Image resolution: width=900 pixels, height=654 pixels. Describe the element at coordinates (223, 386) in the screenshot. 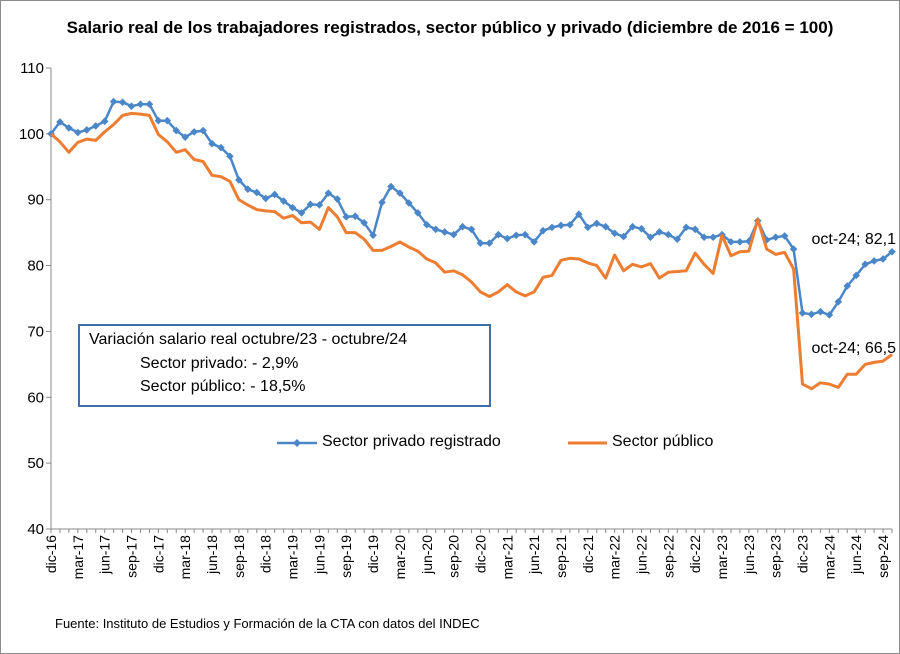

I see `annotation-public: Sector público: - 18,5%` at that location.